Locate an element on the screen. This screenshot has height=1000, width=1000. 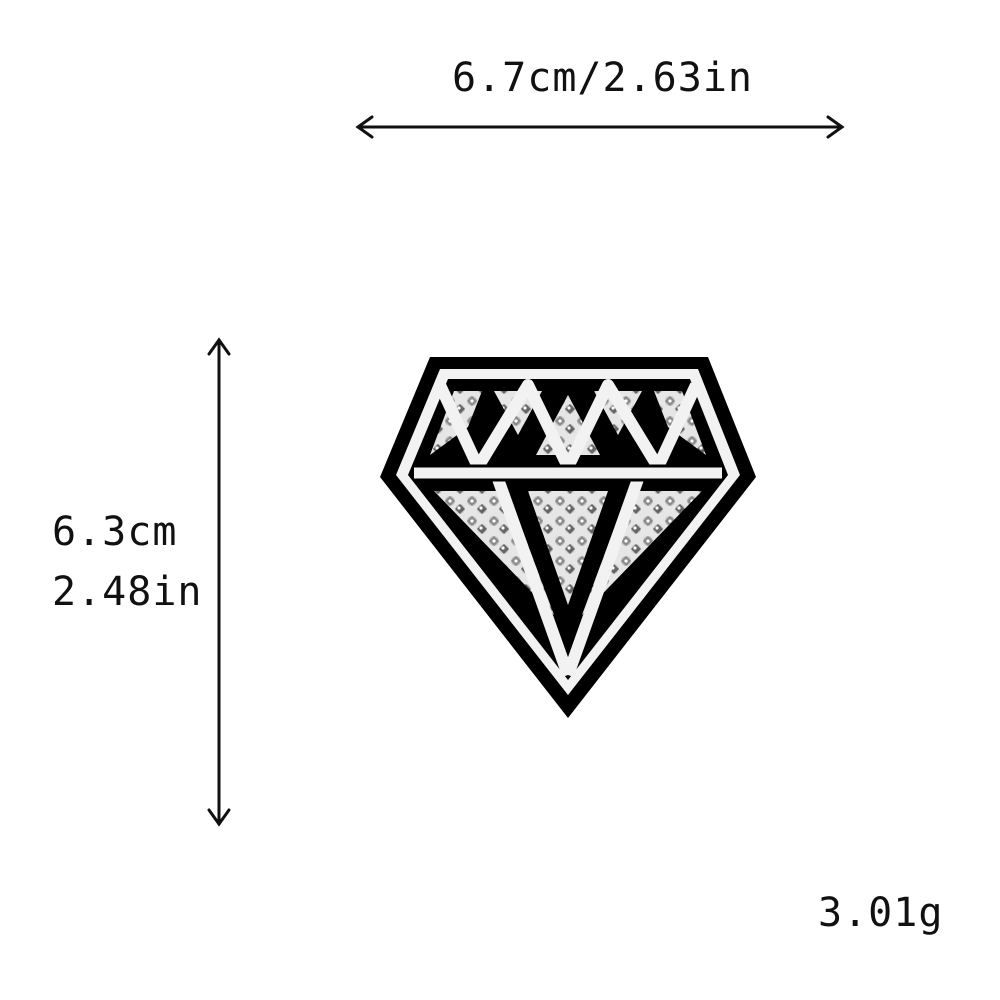
height-cm-label: 6.3cm is located at coordinates (115, 532).